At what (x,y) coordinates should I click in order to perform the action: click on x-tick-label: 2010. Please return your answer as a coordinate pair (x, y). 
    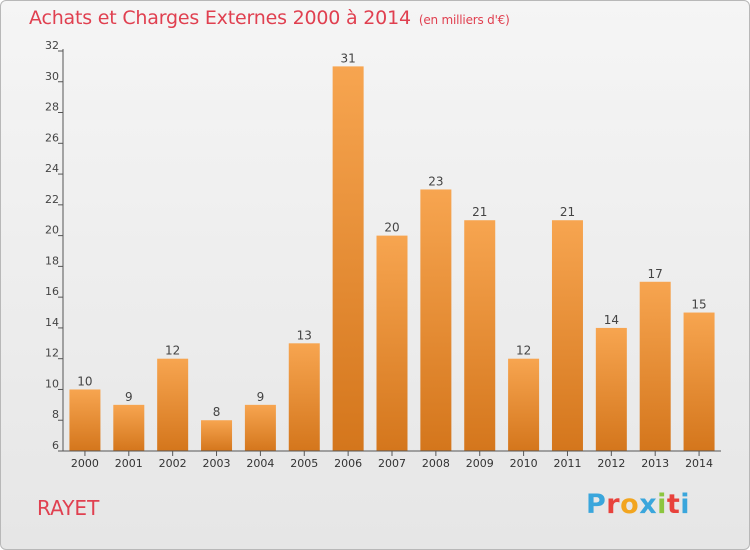
    Looking at the image, I should click on (524, 463).